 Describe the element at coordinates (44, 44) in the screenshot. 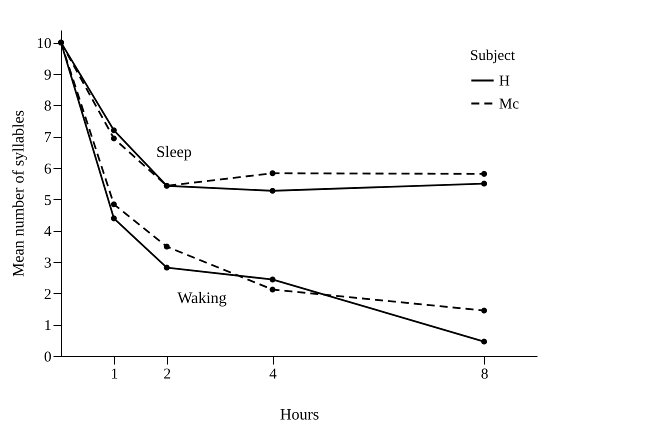

I see `y-tick-label: 10` at that location.